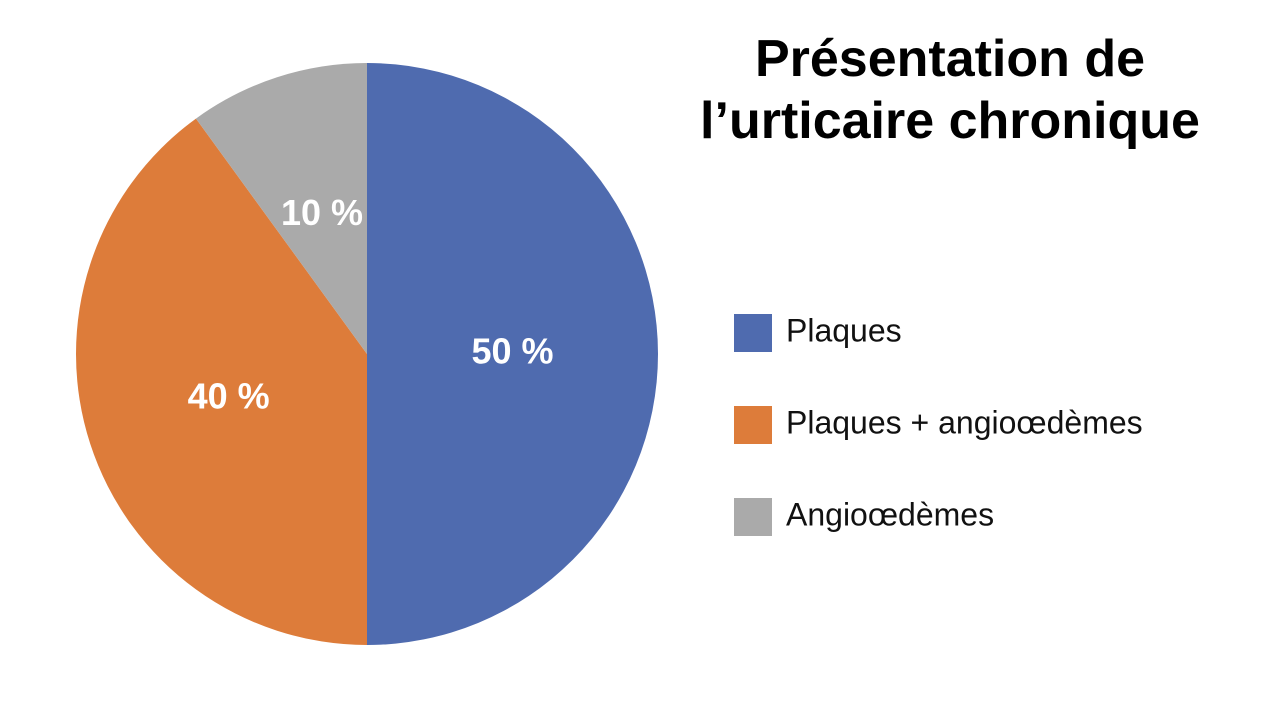 This screenshot has width=1280, height=709. What do you see at coordinates (890, 514) in the screenshot?
I see `legend-label: Angioœdèmes` at bounding box center [890, 514].